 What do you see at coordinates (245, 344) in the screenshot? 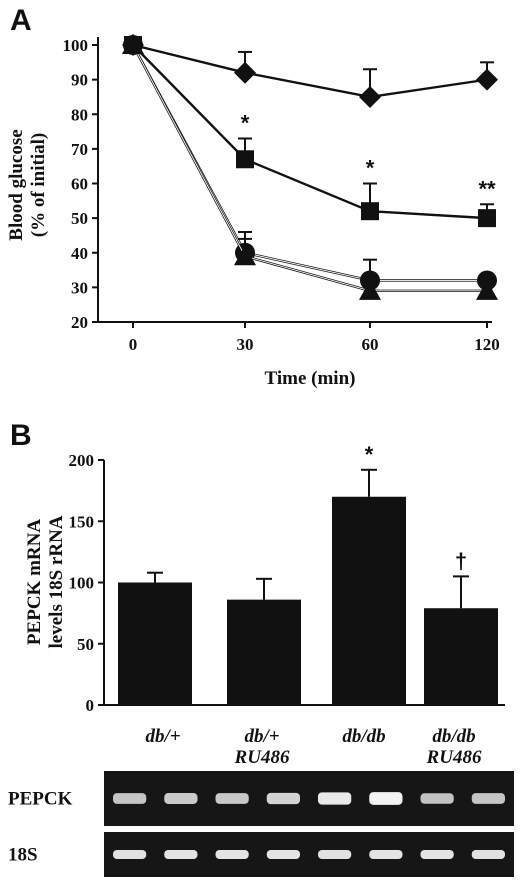
I see `panel-a-x-tick-label: 30` at bounding box center [245, 344].